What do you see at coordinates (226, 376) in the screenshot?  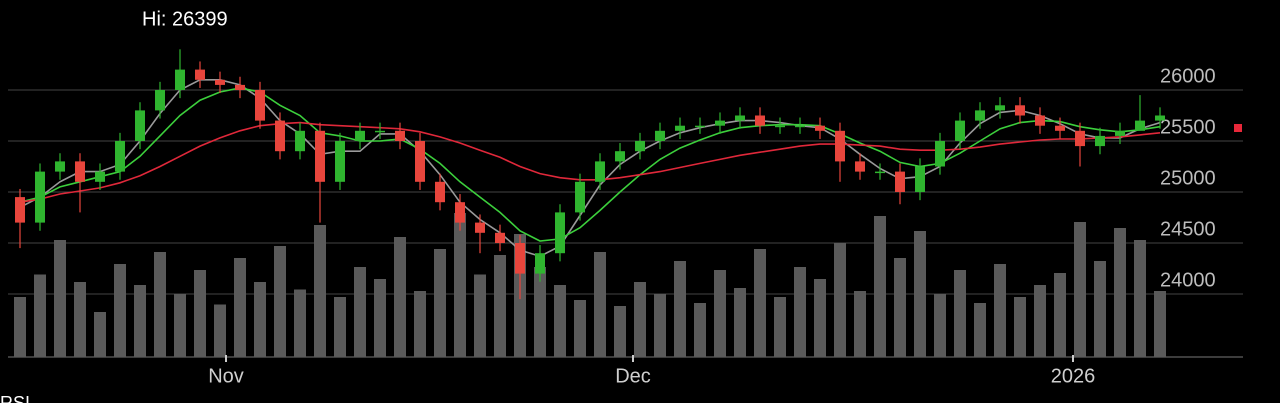 I see `x-tick-label: Nov` at bounding box center [226, 376].